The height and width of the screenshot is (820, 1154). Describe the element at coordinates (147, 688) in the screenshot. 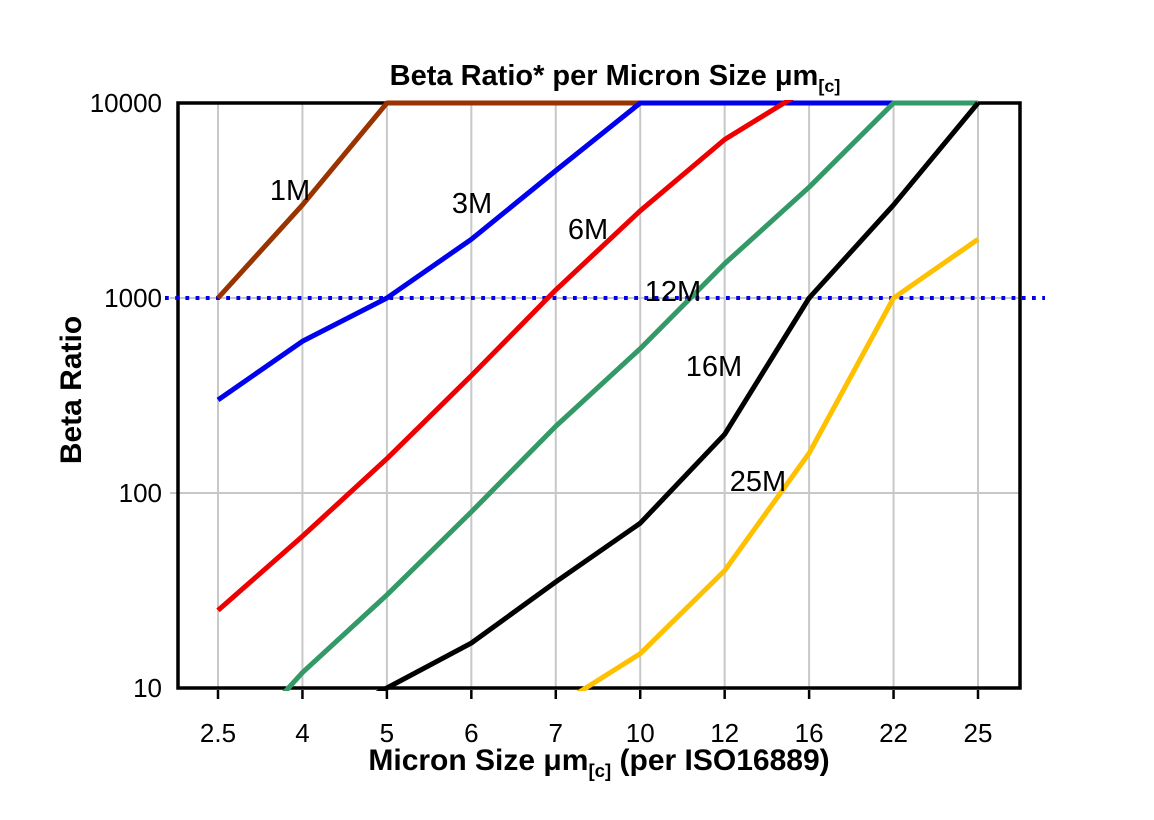

I see `y-tick-label-10: 10` at that location.